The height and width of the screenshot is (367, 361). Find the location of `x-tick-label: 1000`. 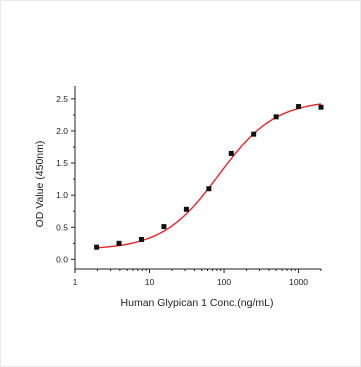

x-tick-label: 1000 is located at coordinates (298, 282).